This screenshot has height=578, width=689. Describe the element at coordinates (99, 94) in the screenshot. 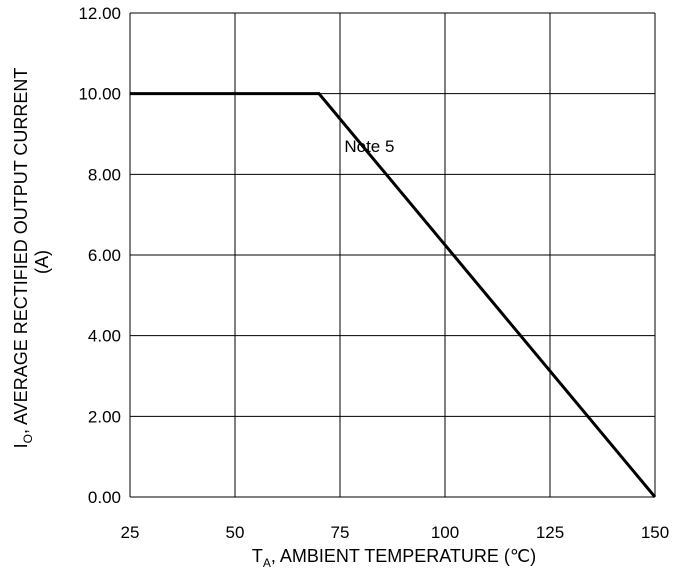

I see `y-tick-label: 10.00` at that location.